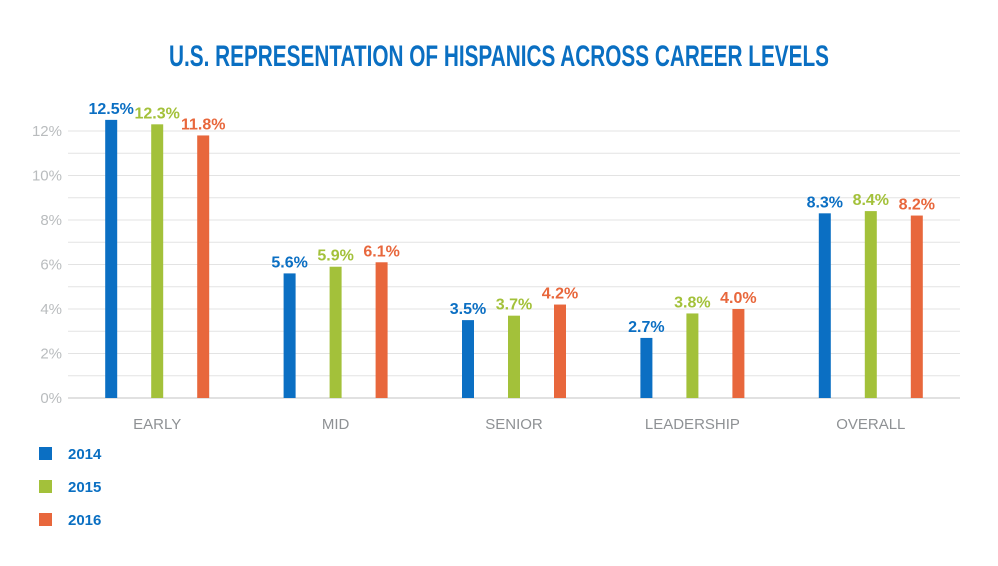  What do you see at coordinates (917, 205) in the screenshot?
I see `data-label: 8.2%` at bounding box center [917, 205].